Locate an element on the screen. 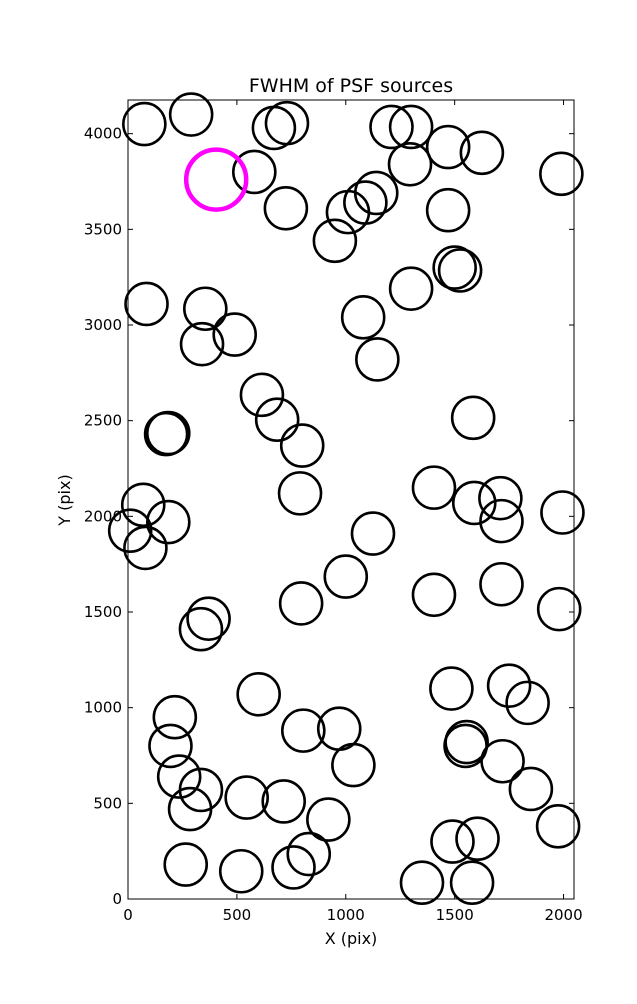 This screenshot has width=637, height=1004. x-tick-label: 1000 is located at coordinates (346, 915).